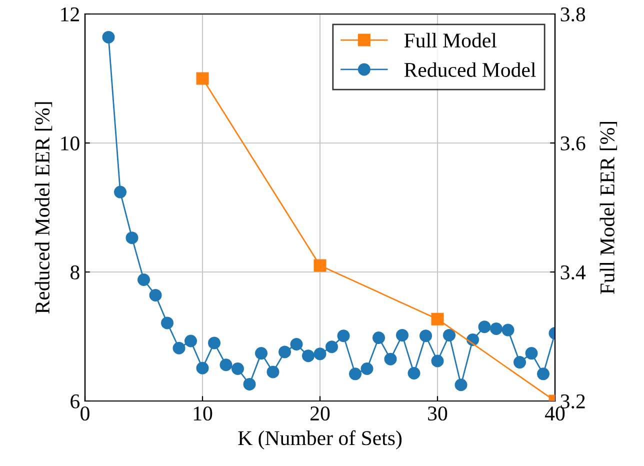 The height and width of the screenshot is (466, 644). What do you see at coordinates (75, 272) in the screenshot?
I see `y-tick-label: 8` at bounding box center [75, 272].